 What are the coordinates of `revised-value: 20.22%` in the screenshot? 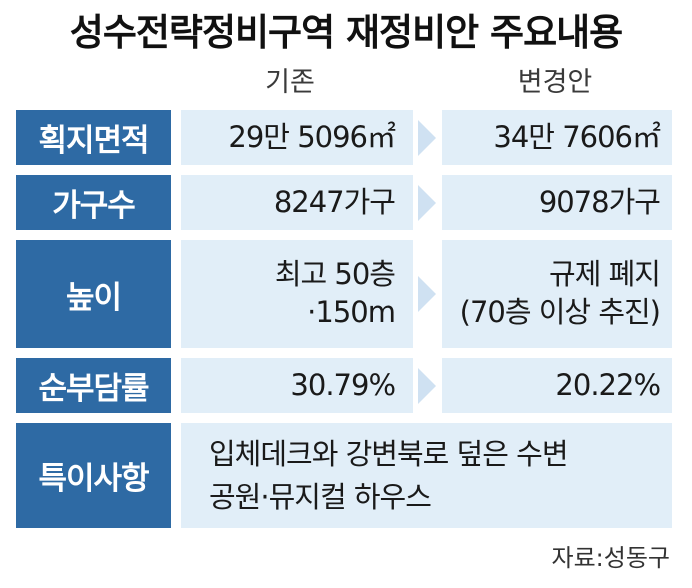 It's located at (557, 385).